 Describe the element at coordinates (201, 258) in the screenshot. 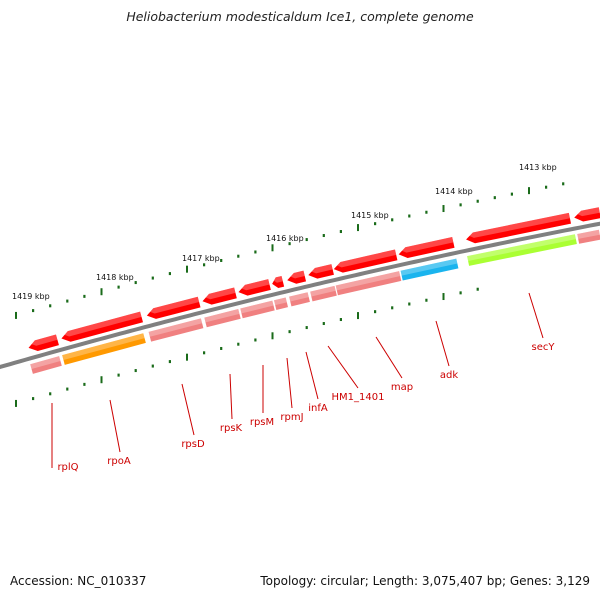

I see `kbp-scale-label: 1417 kbp` at that location.